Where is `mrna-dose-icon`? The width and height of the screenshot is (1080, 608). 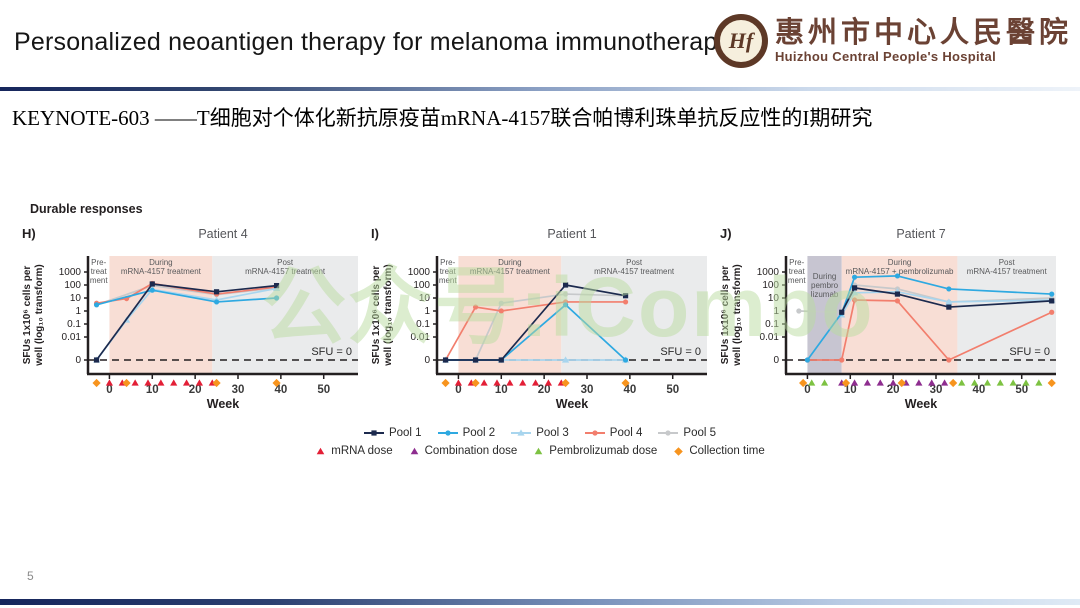 mrna-dose-icon is located at coordinates (320, 450).